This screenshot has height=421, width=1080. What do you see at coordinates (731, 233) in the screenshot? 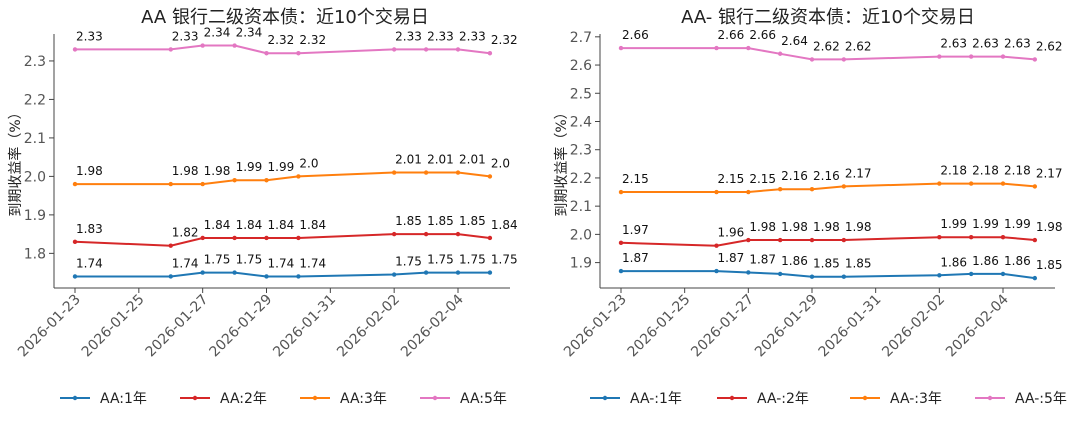
I see `data-label: 1.96` at bounding box center [731, 233].